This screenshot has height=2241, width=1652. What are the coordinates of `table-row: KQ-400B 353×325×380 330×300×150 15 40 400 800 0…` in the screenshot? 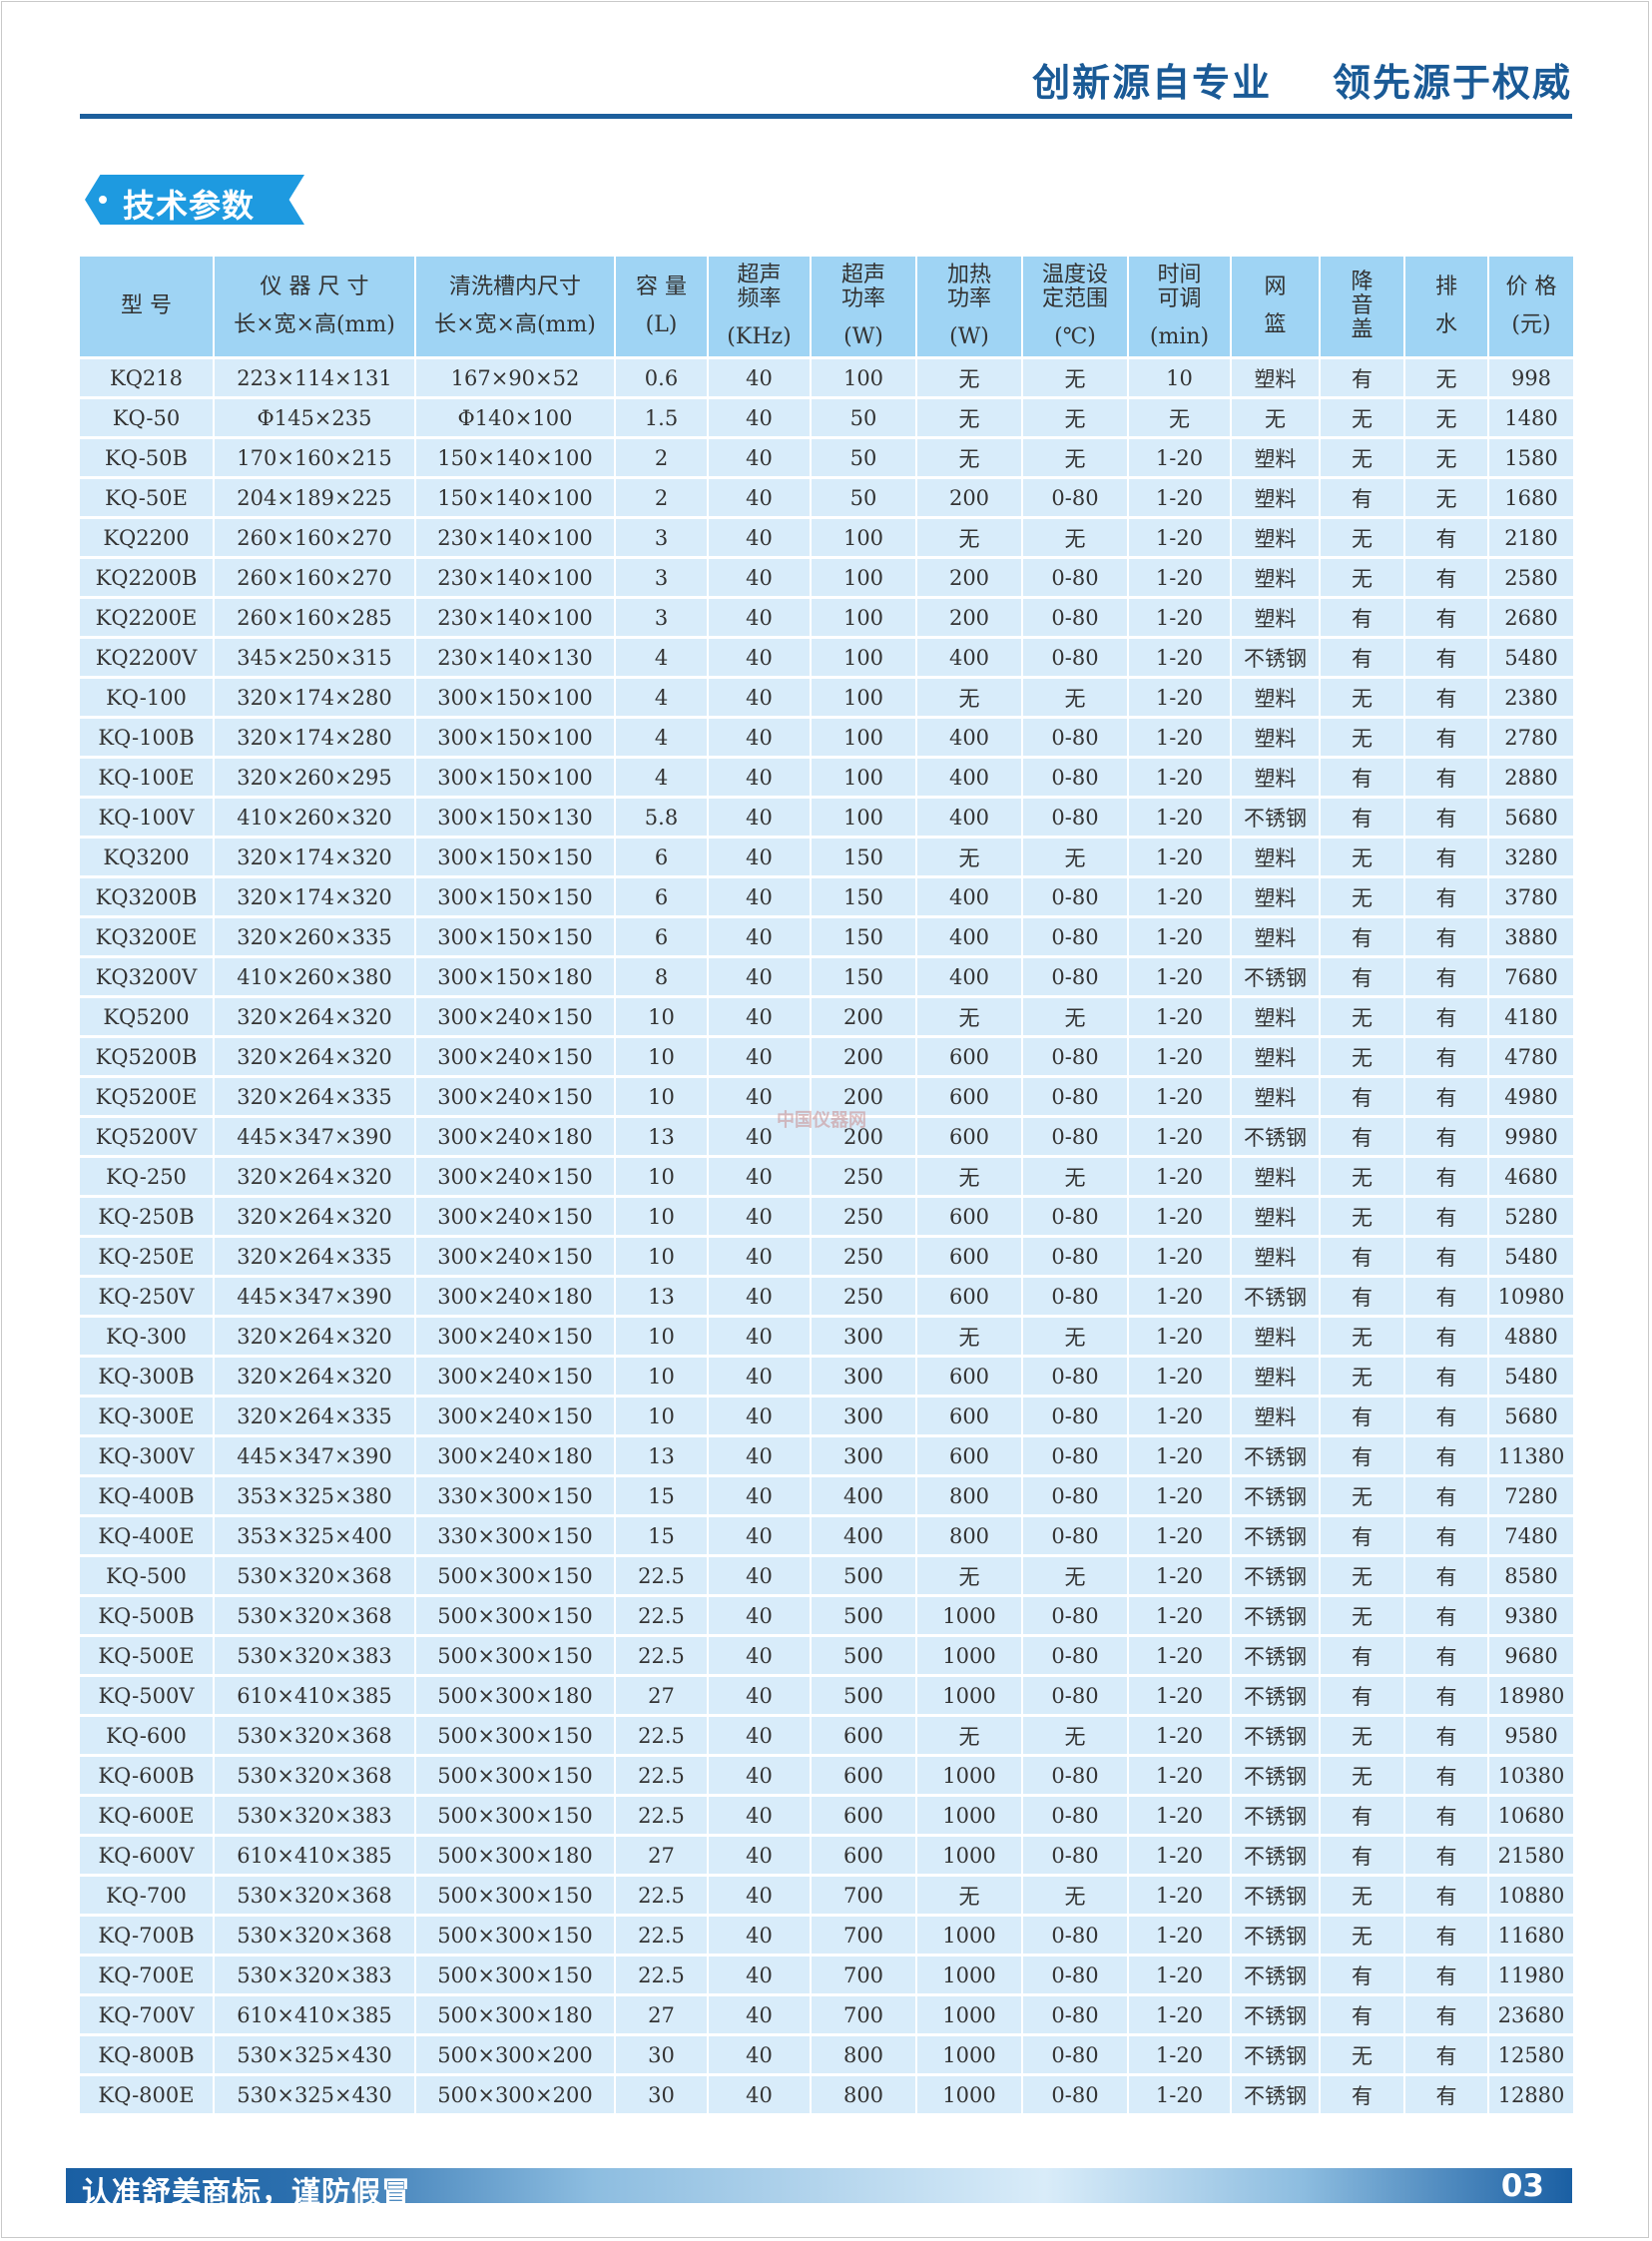 It's located at (826, 1494).